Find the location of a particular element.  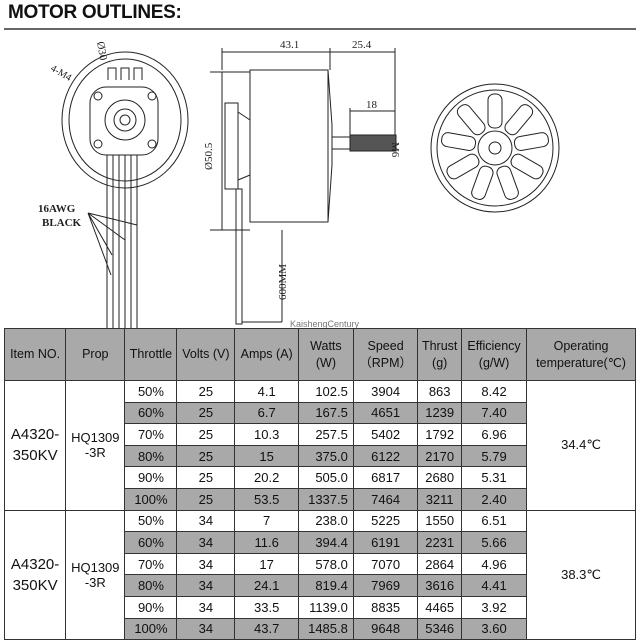

table-cell: 11.6 is located at coordinates (266, 542).